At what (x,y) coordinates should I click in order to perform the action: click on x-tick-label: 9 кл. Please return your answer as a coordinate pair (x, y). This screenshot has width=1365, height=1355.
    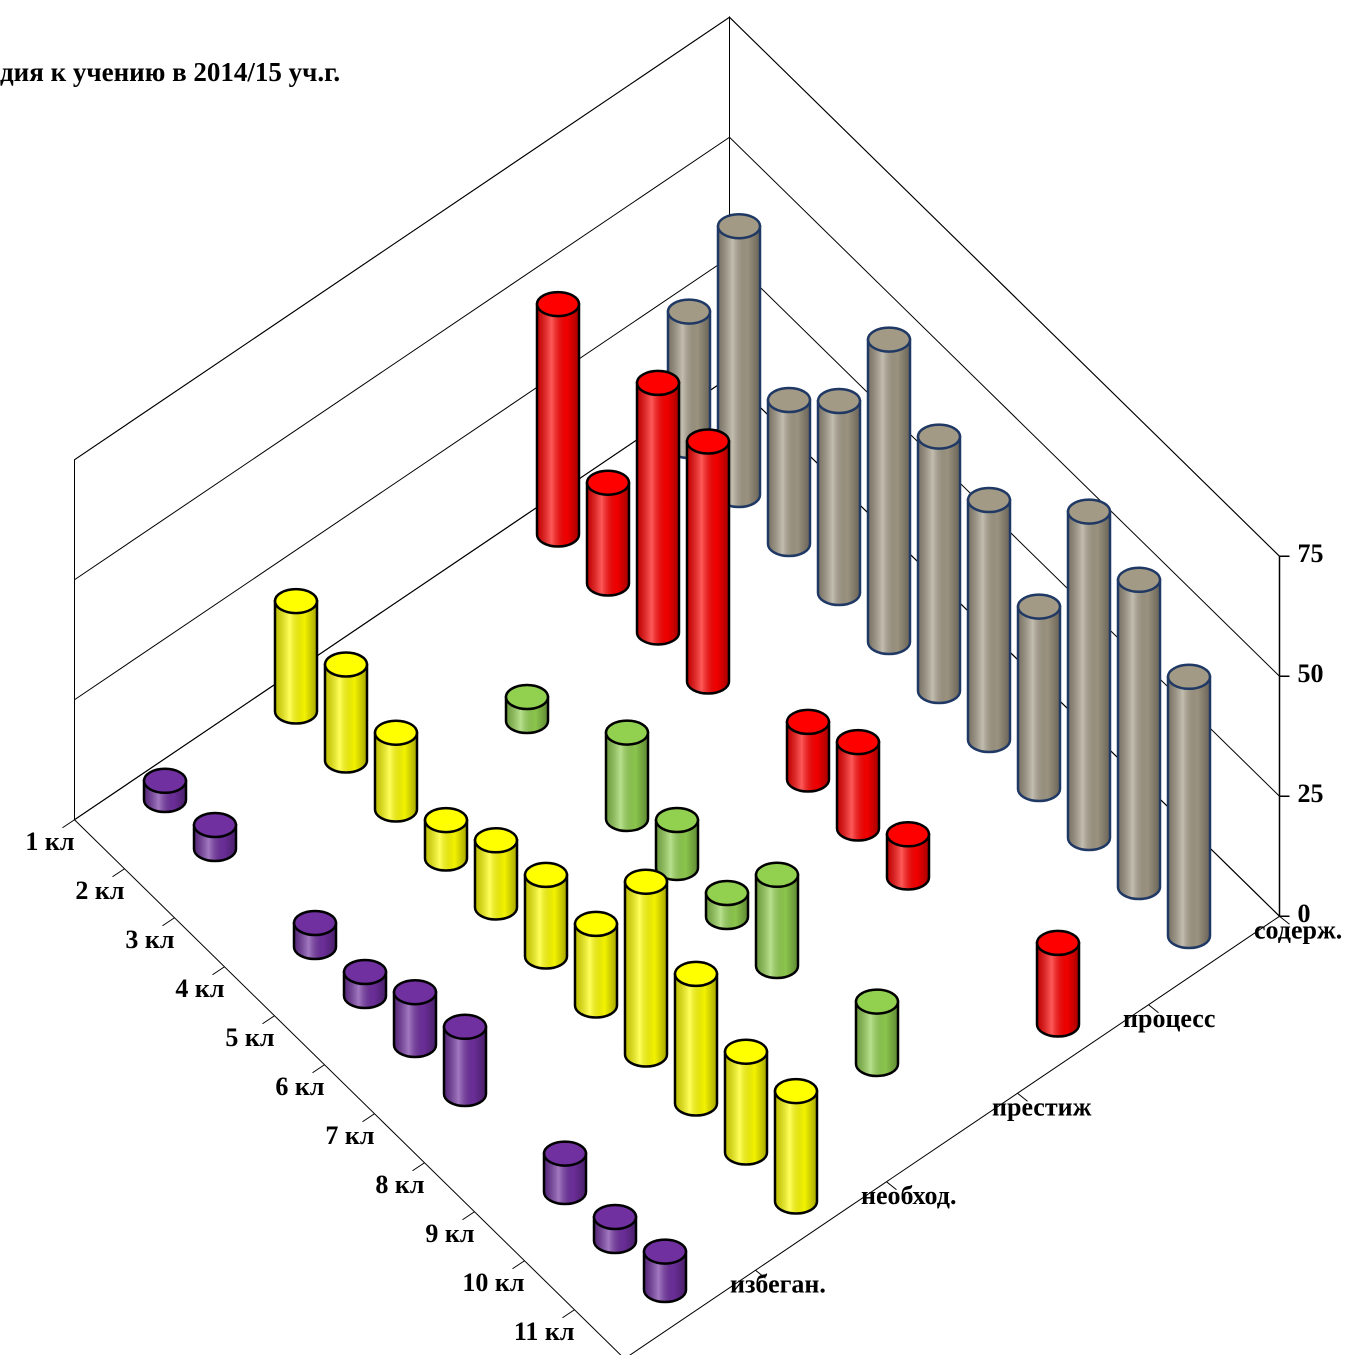
    Looking at the image, I should click on (449, 1233).